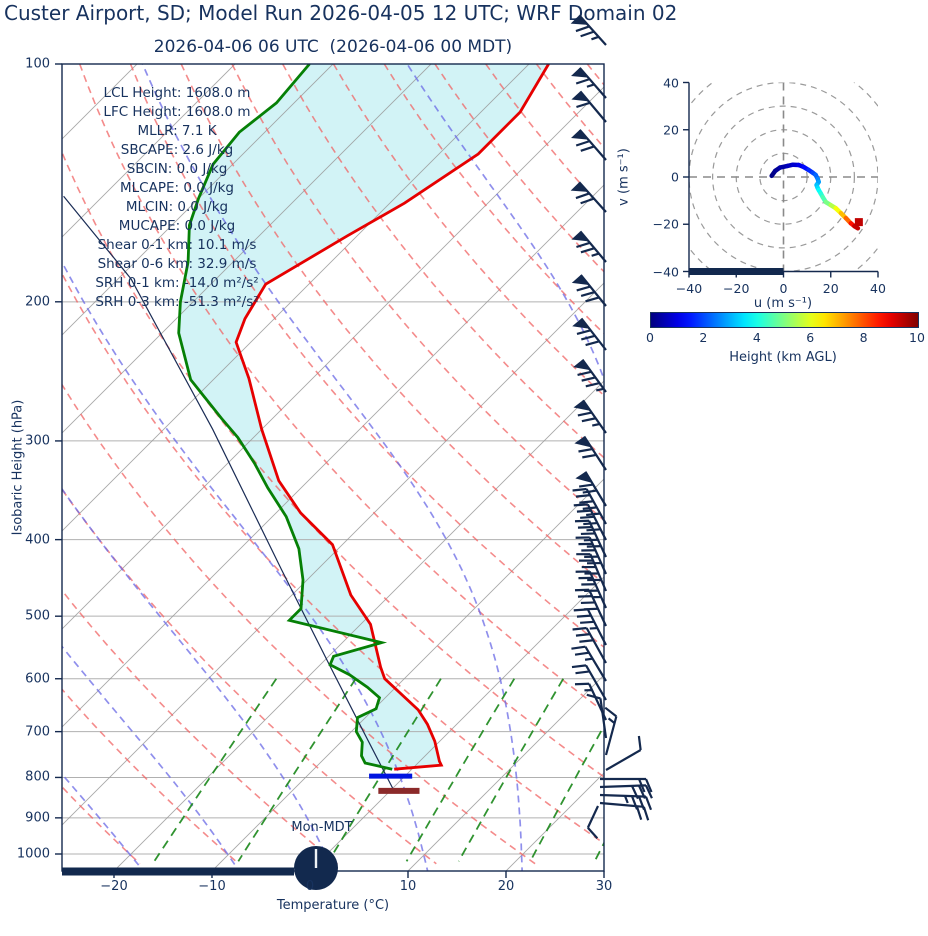 This screenshot has width=928, height=936. What do you see at coordinates (177, 150) in the screenshot?
I see `stat-line: SBCAPE: 2.6 J/kg` at bounding box center [177, 150].